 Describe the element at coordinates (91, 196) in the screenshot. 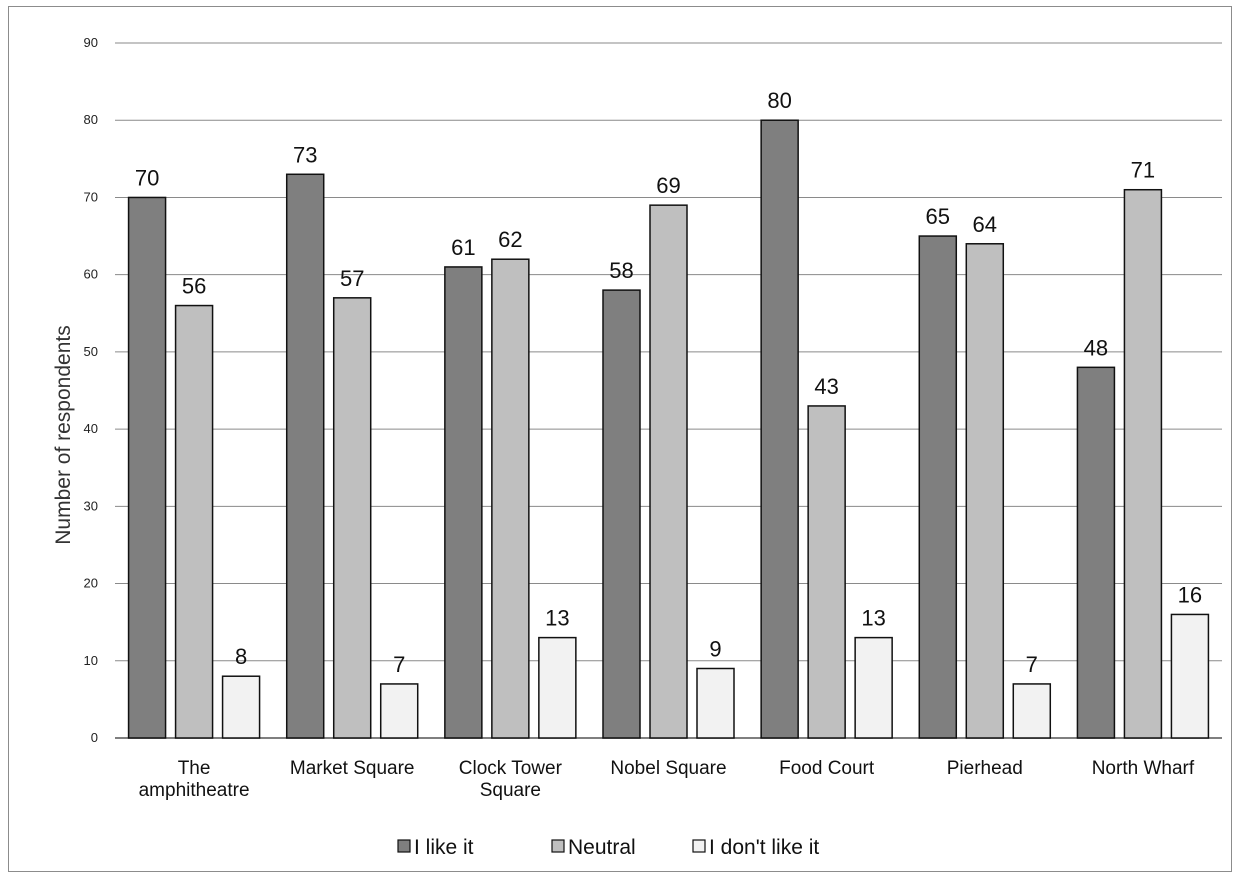

I see `y-tick-label: 70` at that location.